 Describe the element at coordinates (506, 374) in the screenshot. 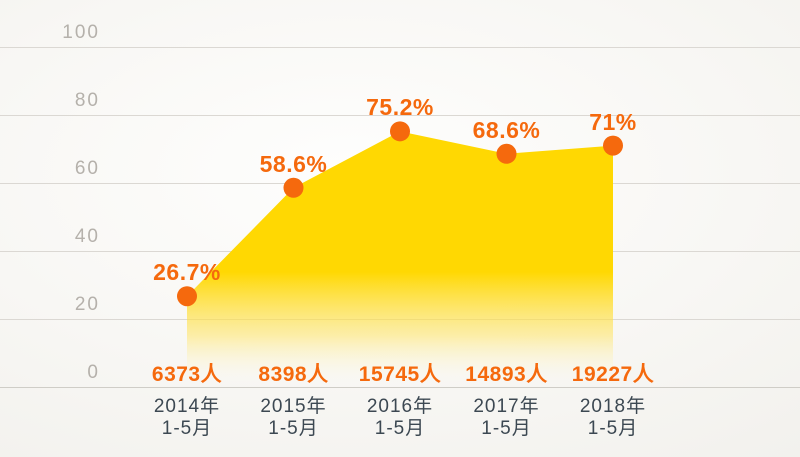

I see `count-label-2017年: 14893人` at that location.